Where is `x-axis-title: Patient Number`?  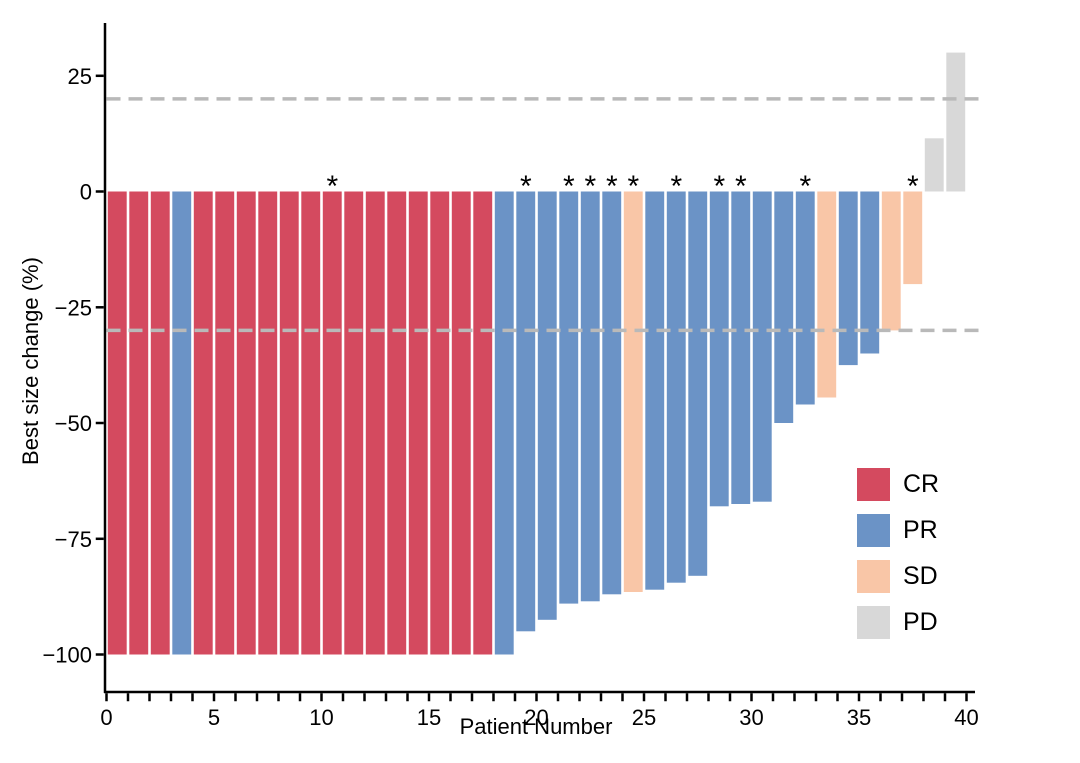
x-axis-title: Patient Number is located at coordinates (536, 726).